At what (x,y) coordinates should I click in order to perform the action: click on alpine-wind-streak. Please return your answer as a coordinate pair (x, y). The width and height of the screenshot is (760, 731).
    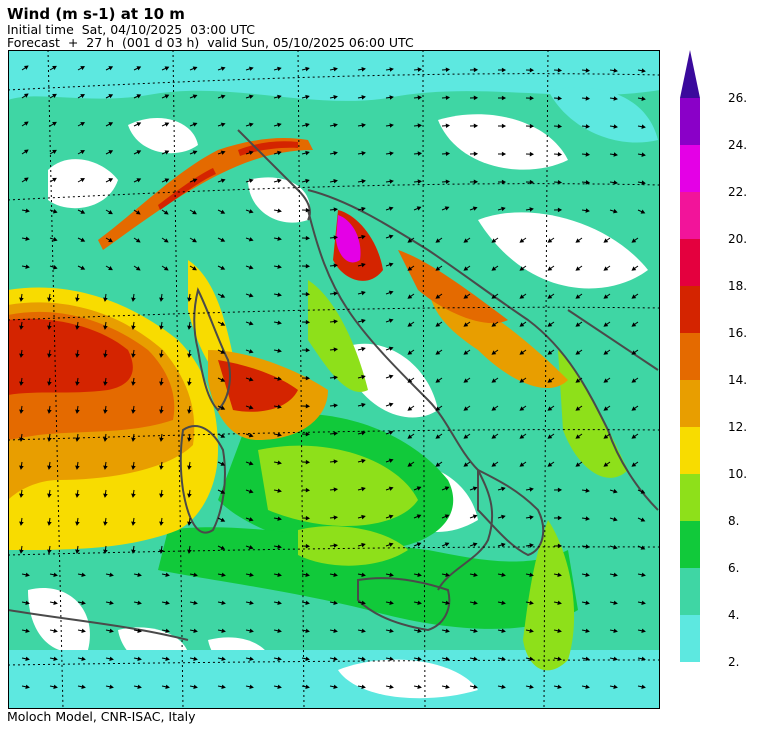
    Looking at the image, I should click on (205, 194).